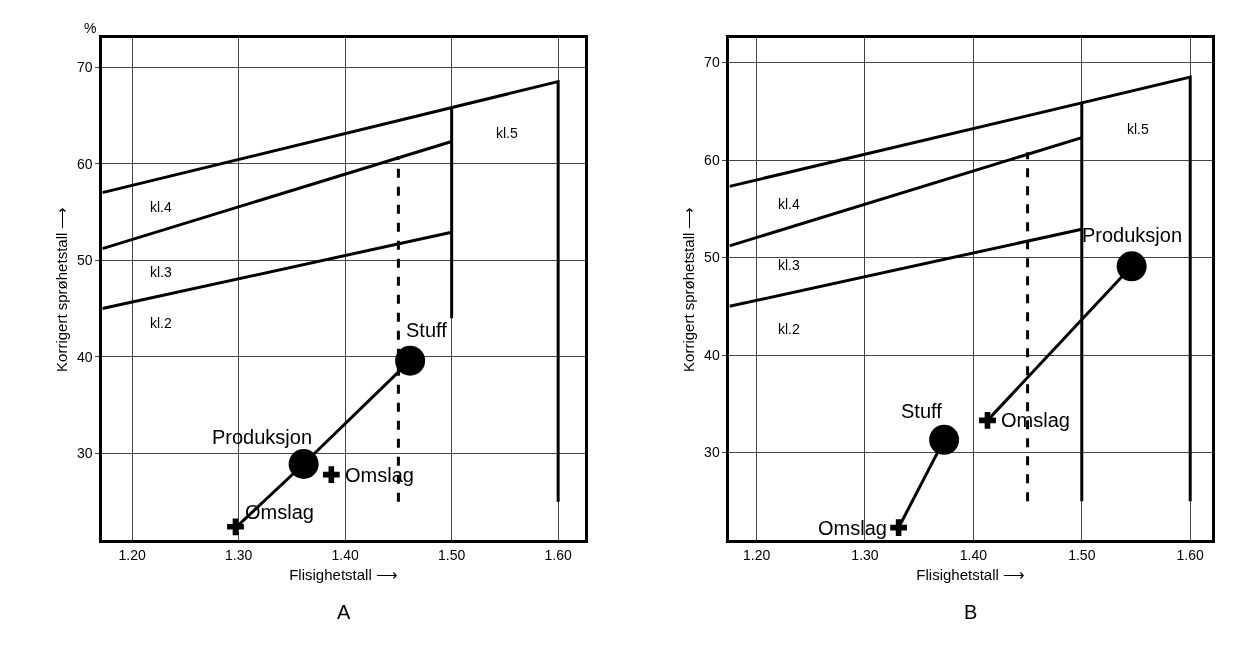  I want to click on text: B, so click(971, 612).